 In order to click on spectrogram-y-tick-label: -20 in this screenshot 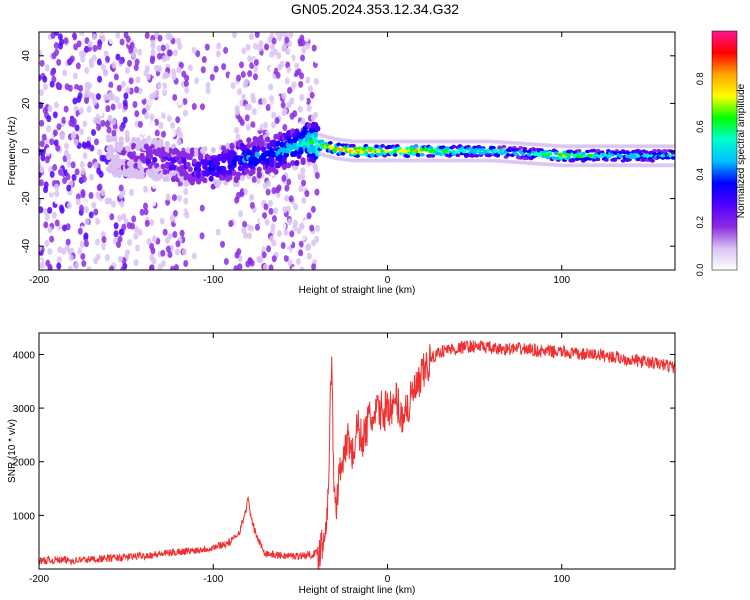, I will do `click(26, 198)`.